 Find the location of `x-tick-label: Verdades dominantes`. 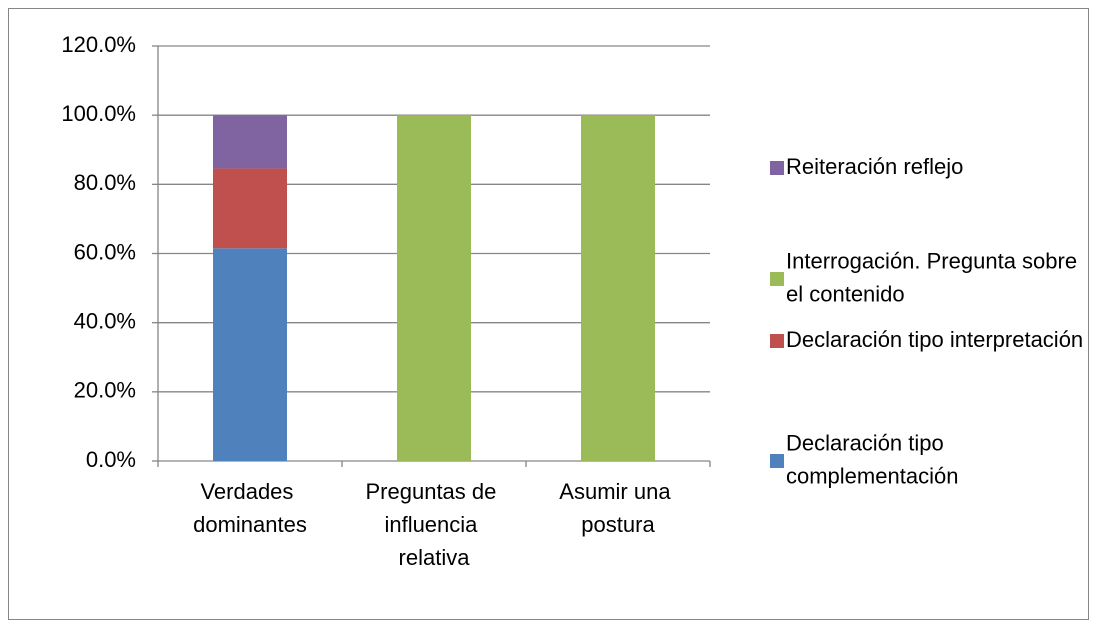

x-tick-label: Verdades dominantes is located at coordinates (250, 508).